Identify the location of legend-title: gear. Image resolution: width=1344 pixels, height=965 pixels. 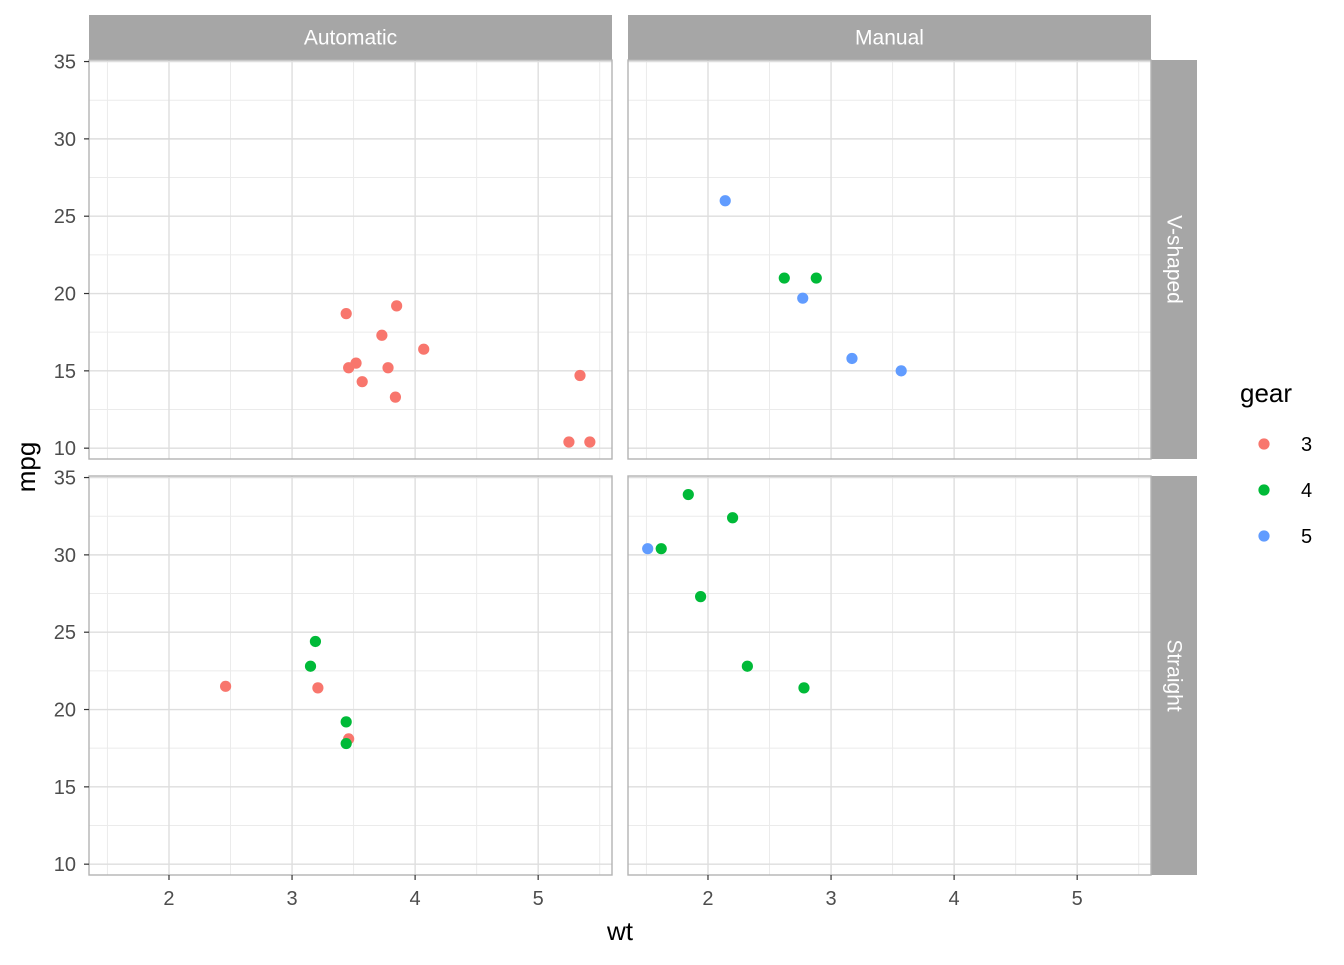
(1266, 393).